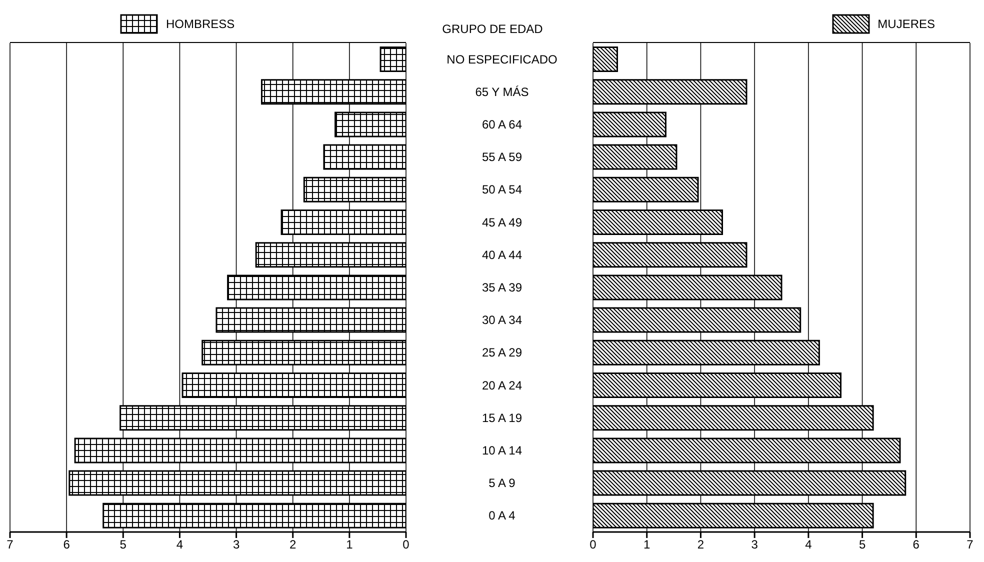 This screenshot has height=562, width=984. Describe the element at coordinates (502, 451) in the screenshot. I see `y-tick-label: 10 A 14` at that location.